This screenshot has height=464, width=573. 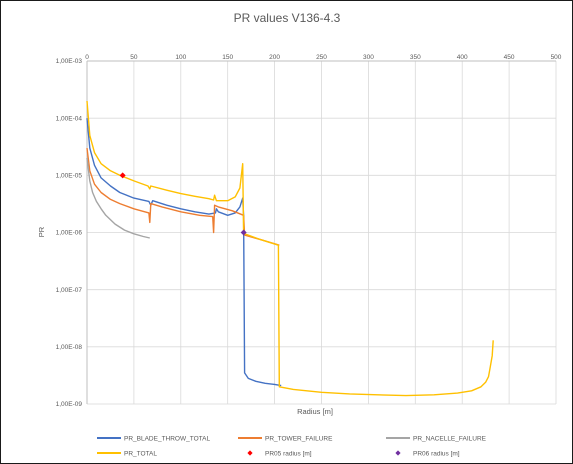 I want to click on legend-label: PR06 radius [m], so click(x=436, y=453).